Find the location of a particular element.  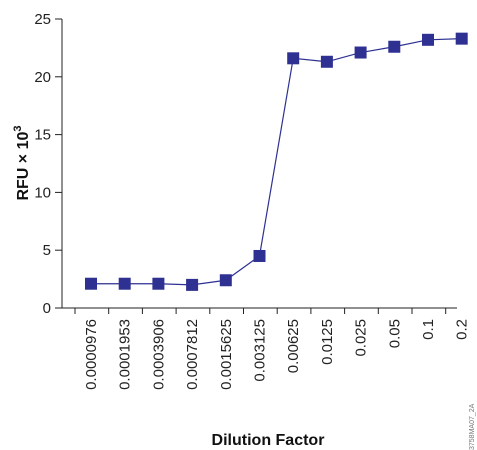

y-tick-label: 10 is located at coordinates (42, 192).